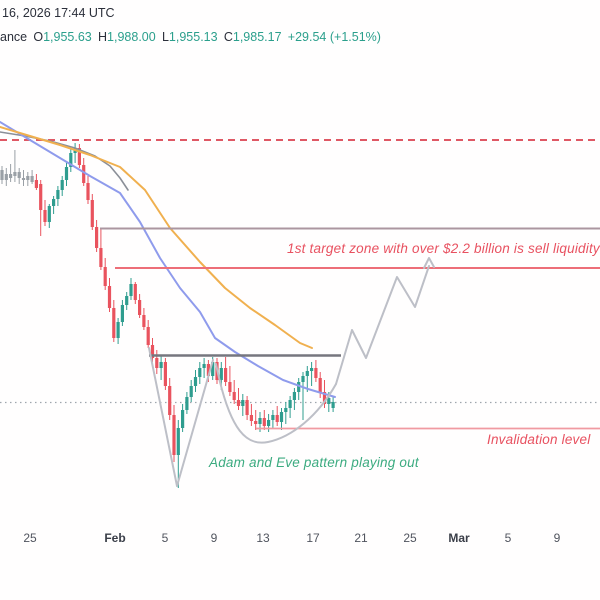 This screenshot has height=600, width=600. What do you see at coordinates (382, 325) in the screenshot?
I see `projection-zigzag` at bounding box center [382, 325].